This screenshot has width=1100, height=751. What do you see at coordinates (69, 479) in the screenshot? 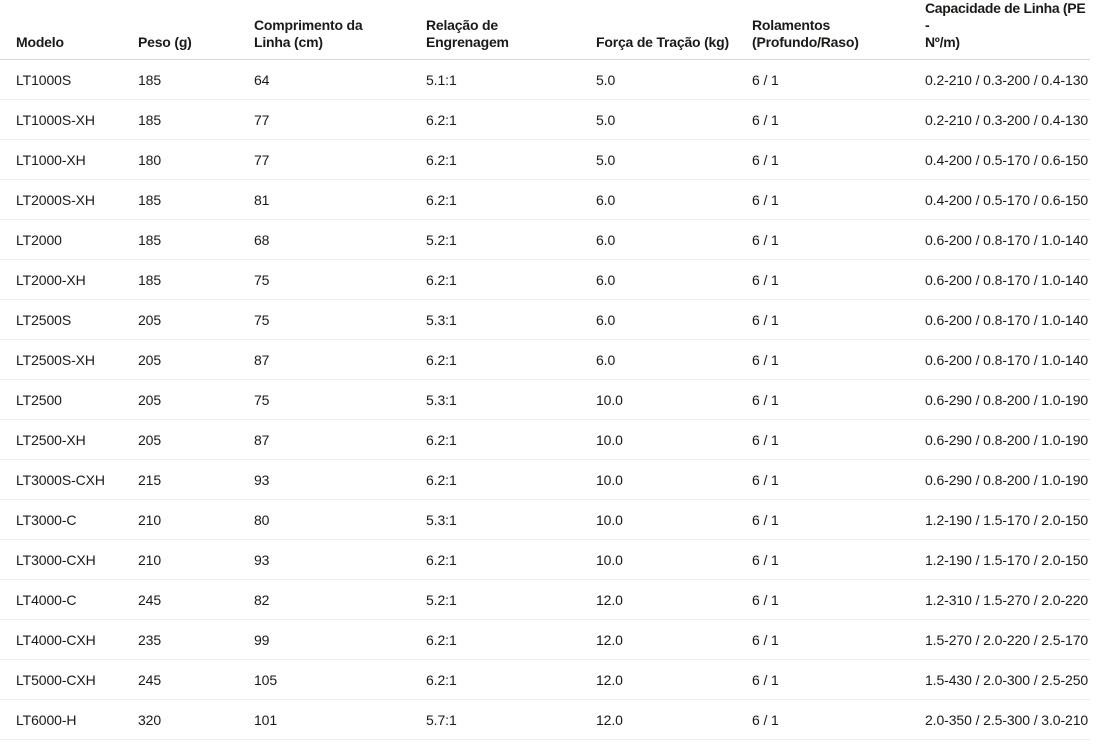
I see `model-cell: LT3000S-CXH` at bounding box center [69, 479].